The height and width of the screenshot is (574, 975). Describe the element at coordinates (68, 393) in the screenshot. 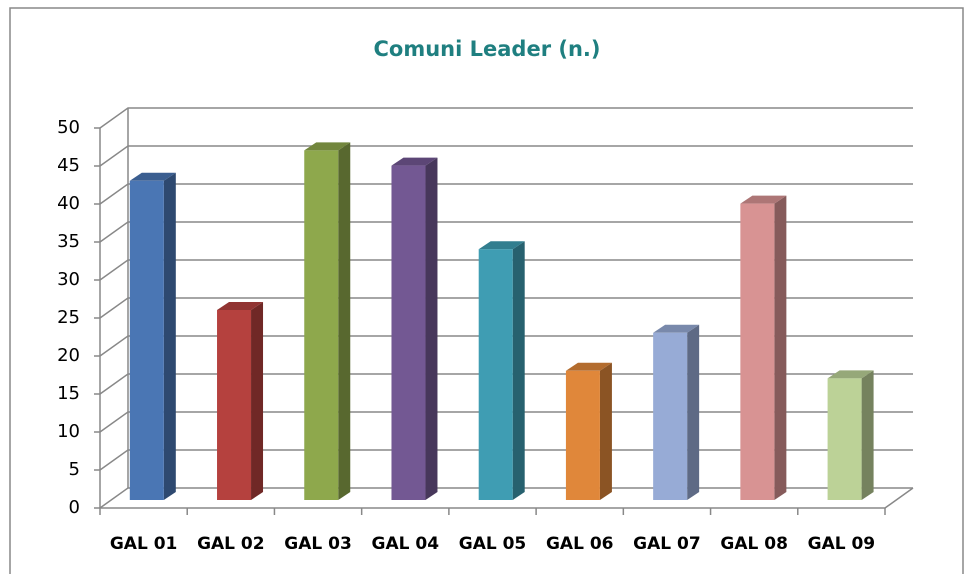

I see `y-tick-label: 15` at that location.